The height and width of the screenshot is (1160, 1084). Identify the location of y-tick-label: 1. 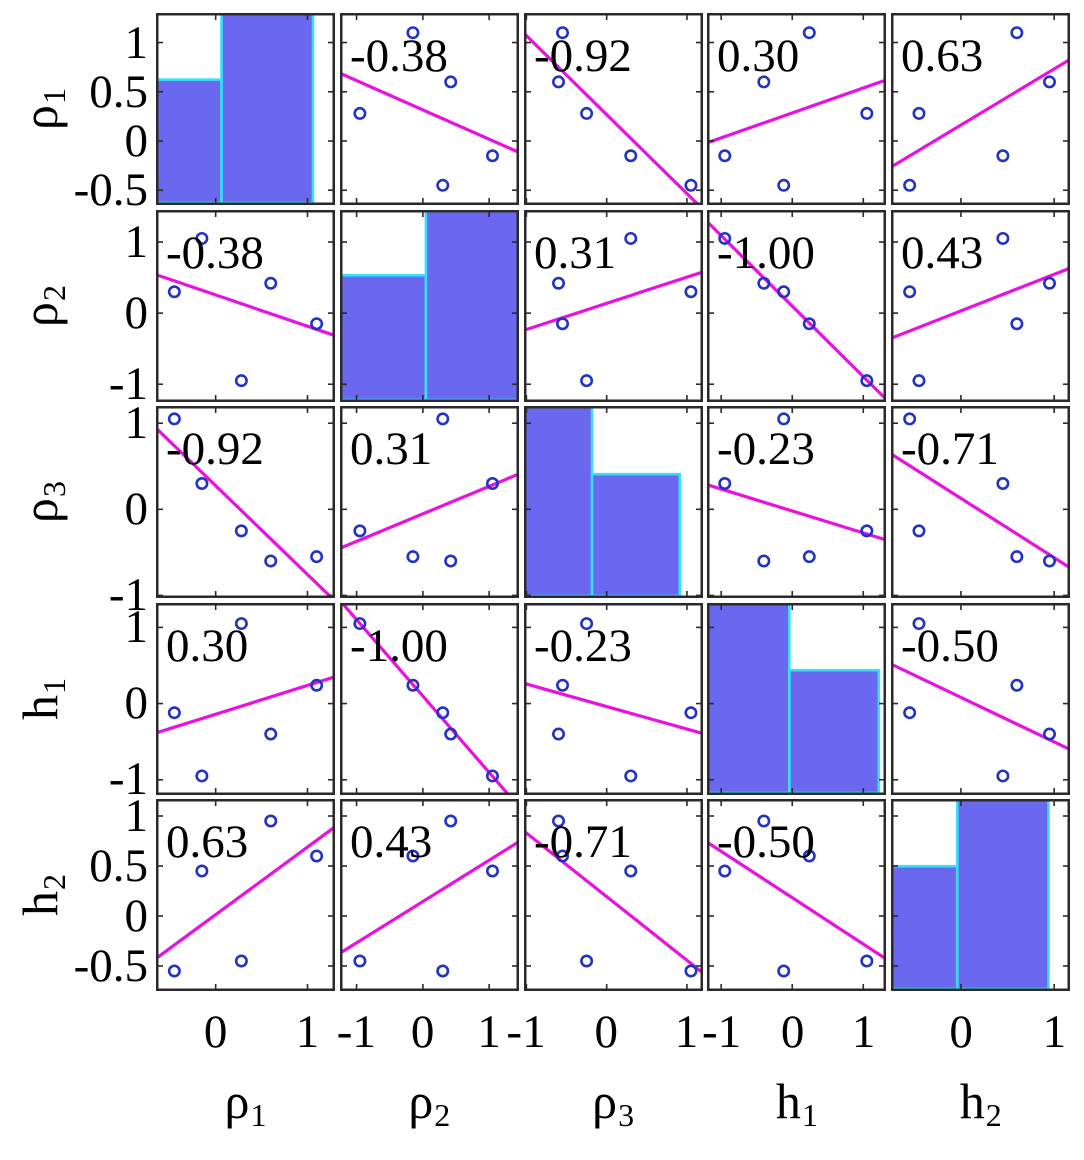
(136, 423).